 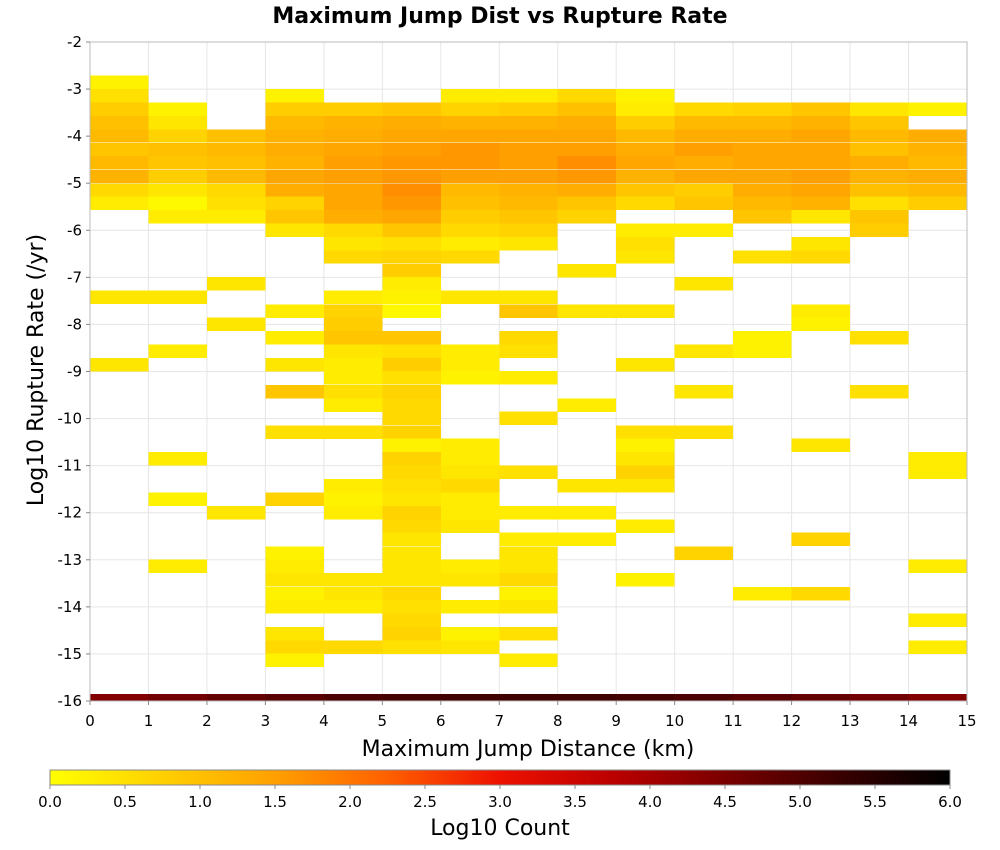 What do you see at coordinates (74, 372) in the screenshot?
I see `y-tick-label: -9` at bounding box center [74, 372].